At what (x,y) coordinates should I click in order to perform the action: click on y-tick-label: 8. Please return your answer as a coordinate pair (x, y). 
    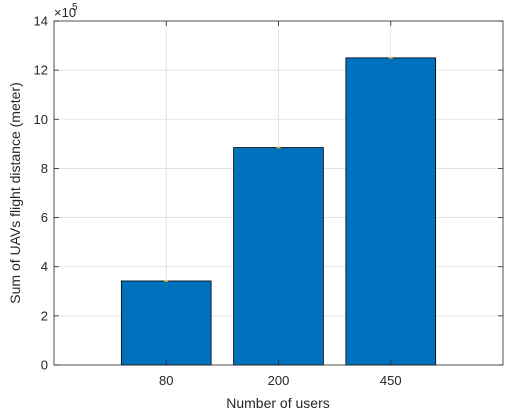
    Looking at the image, I should click on (44, 168).